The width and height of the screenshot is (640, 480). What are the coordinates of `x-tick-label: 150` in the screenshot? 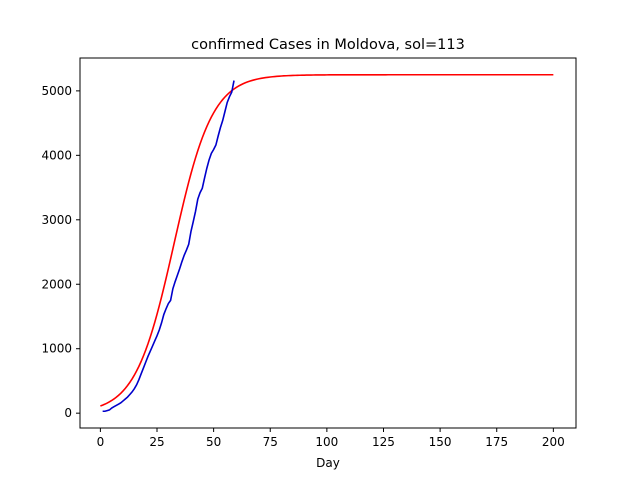 It's located at (440, 442).